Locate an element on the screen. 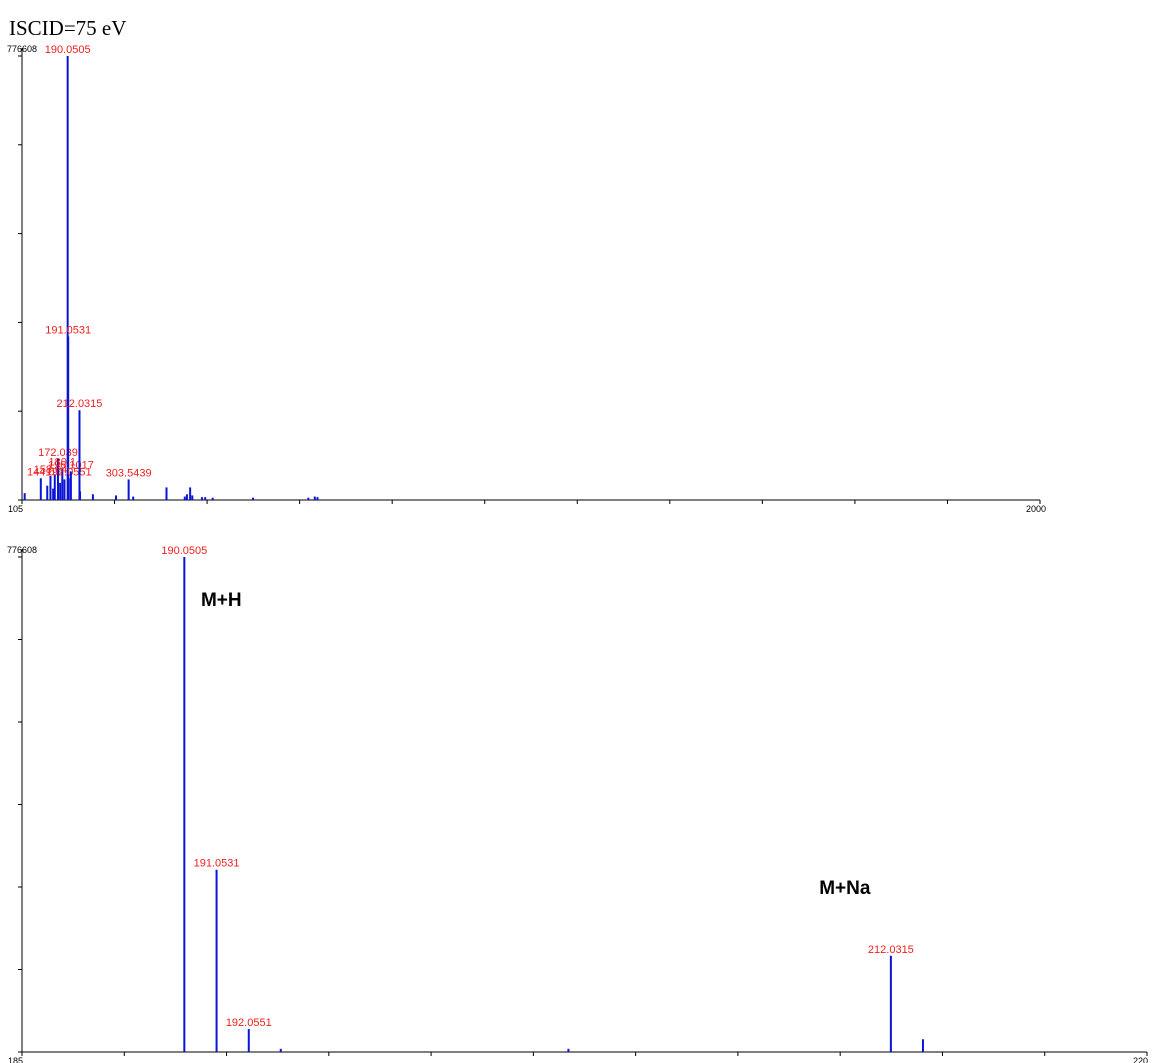  x-tick-label-min: 105 is located at coordinates (15, 509).